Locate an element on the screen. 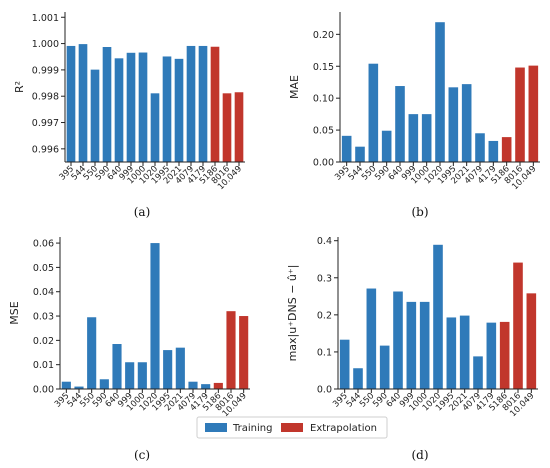 The width and height of the screenshot is (550, 468). y-axis-label: R² is located at coordinates (19, 87).